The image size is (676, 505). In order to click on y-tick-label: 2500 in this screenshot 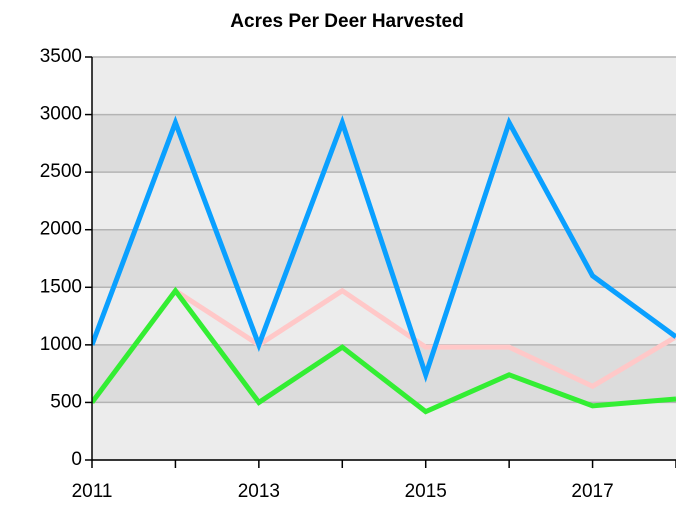, I will do `click(61, 171)`.